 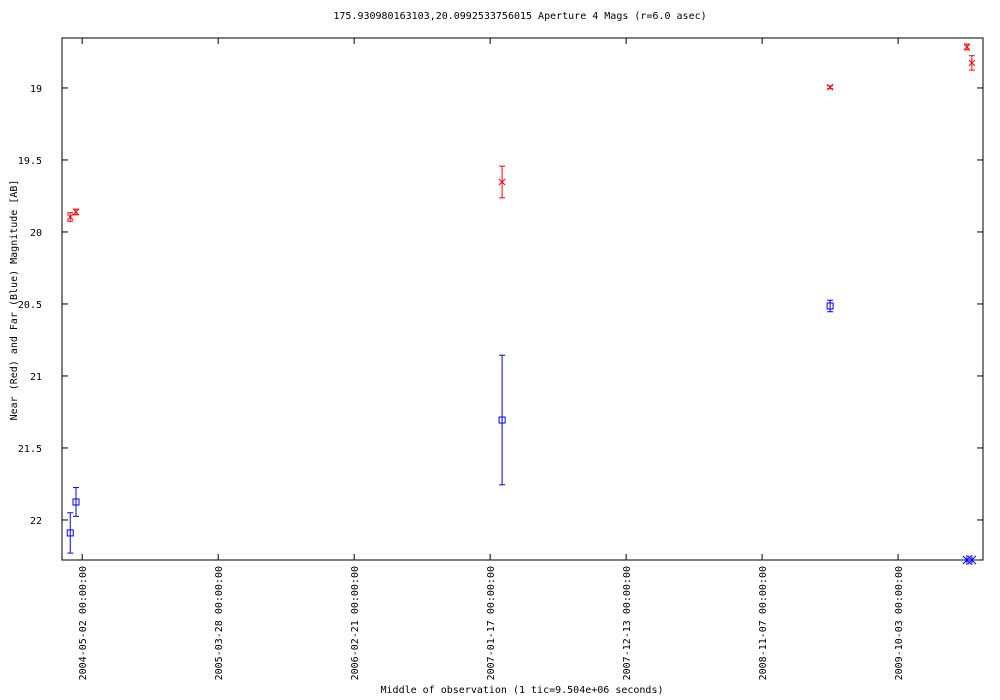 I want to click on x-tick-label: 2007-01-17 00:00:00, so click(x=491, y=623).